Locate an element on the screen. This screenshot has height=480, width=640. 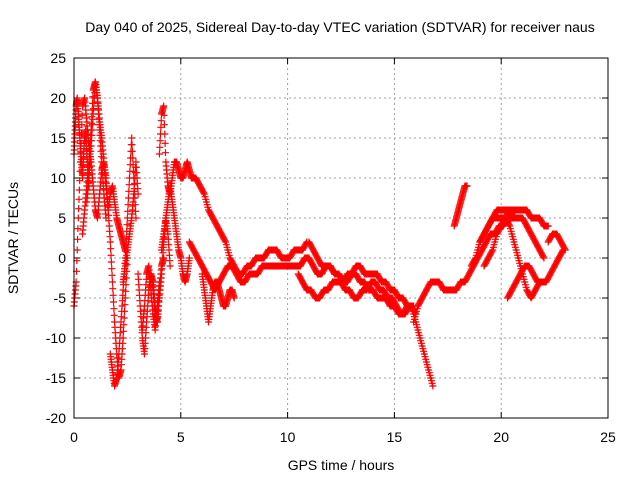
y-tick-label: -5 is located at coordinates (60, 298).